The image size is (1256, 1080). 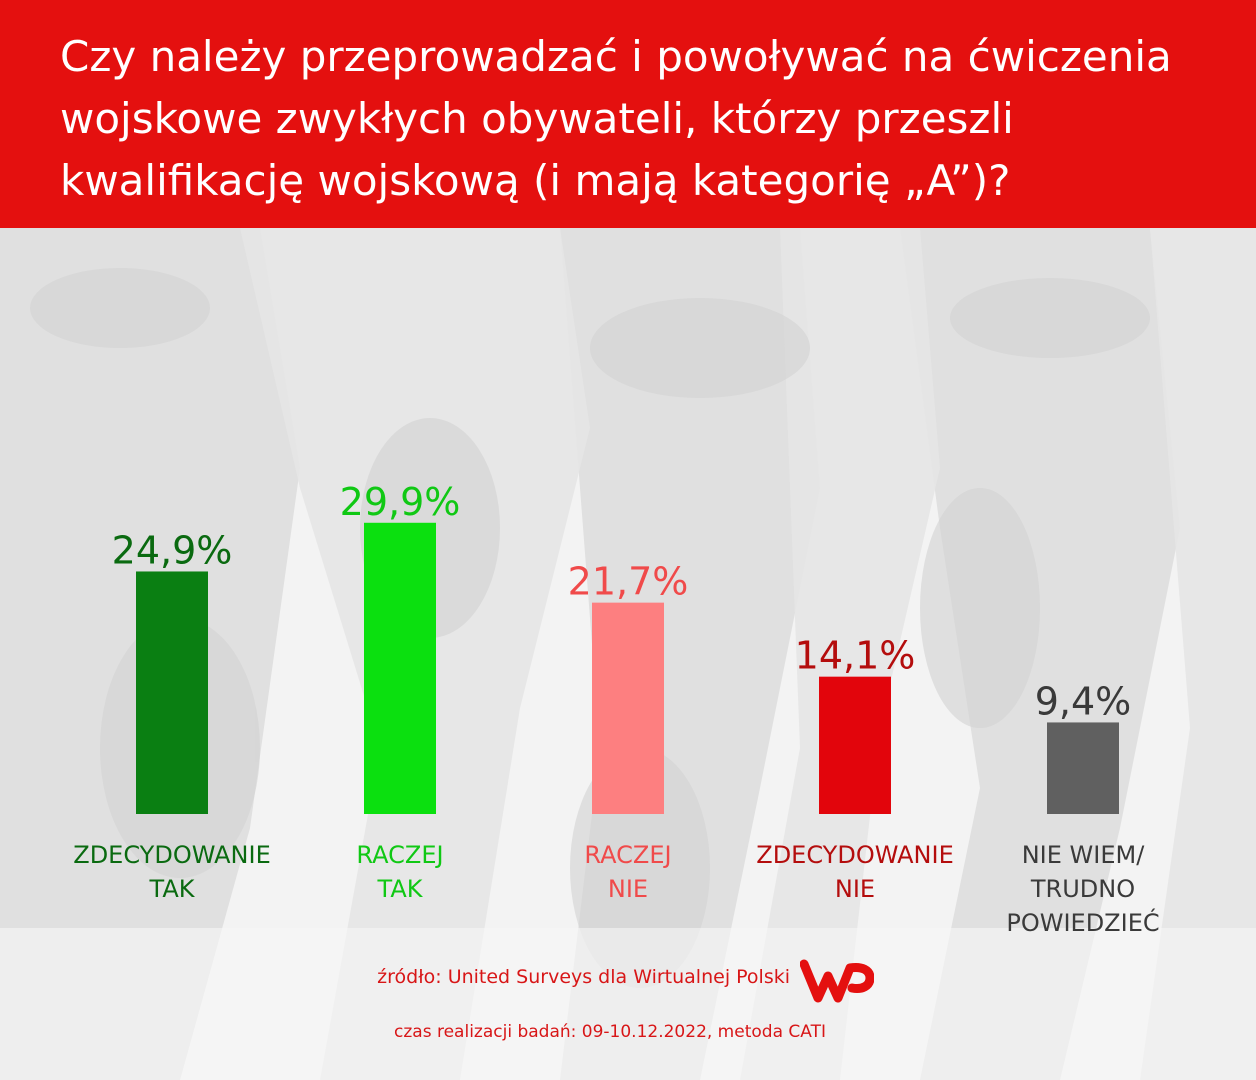 I want to click on category-label-5: NIE WIEM/TRUDNO POWIEDZIEĆ, so click(x=1083, y=889).